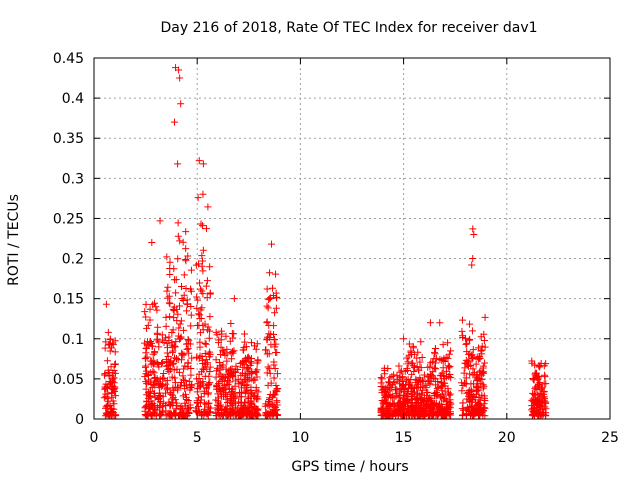 The width and height of the screenshot is (640, 480). What do you see at coordinates (79, 420) in the screenshot?
I see `y-tick-label: 0` at bounding box center [79, 420].